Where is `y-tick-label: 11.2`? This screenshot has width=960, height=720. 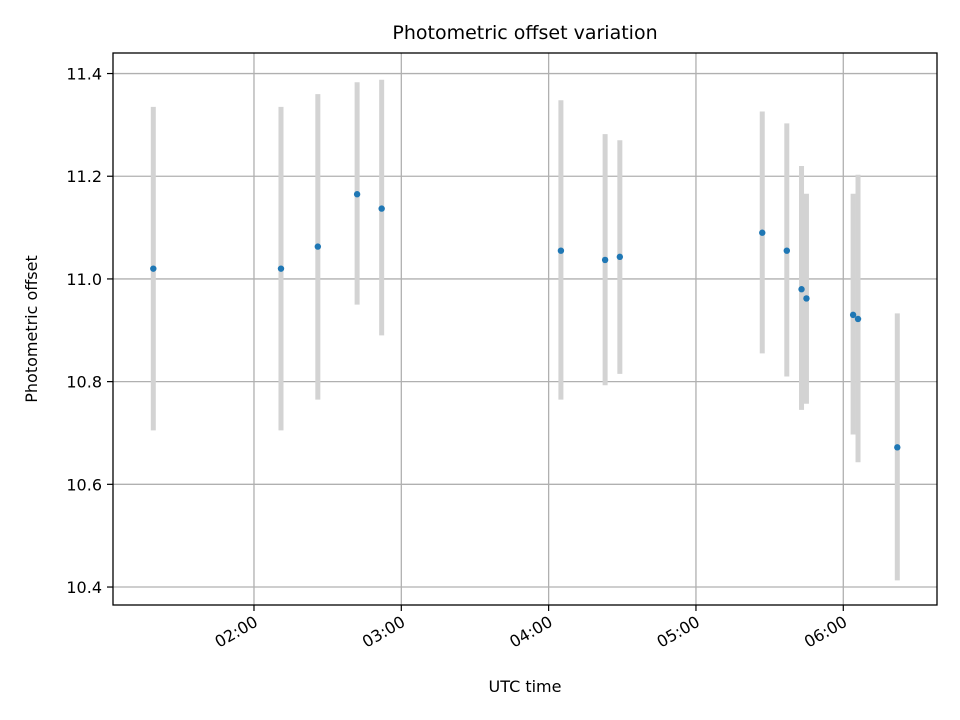 y-tick-label: 11.2 is located at coordinates (84, 176).